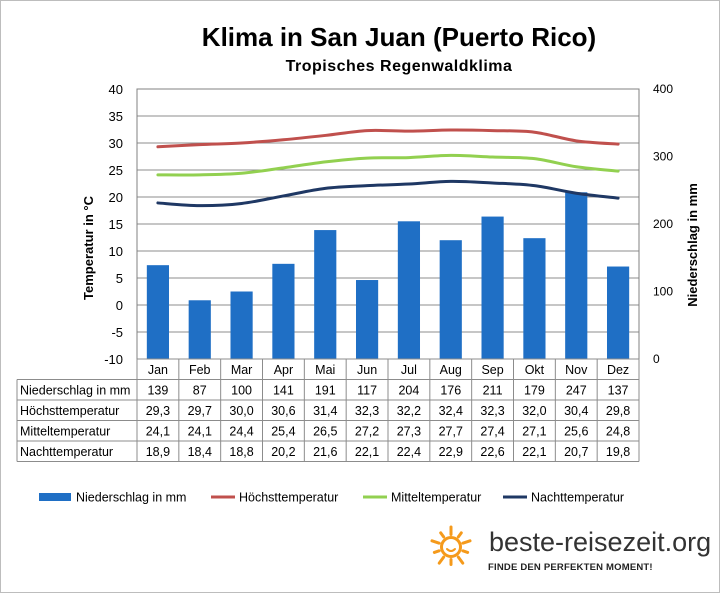 This screenshot has height=597, width=720. I want to click on chart-subtitle: Tropisches Regenwaldklima, so click(399, 66).